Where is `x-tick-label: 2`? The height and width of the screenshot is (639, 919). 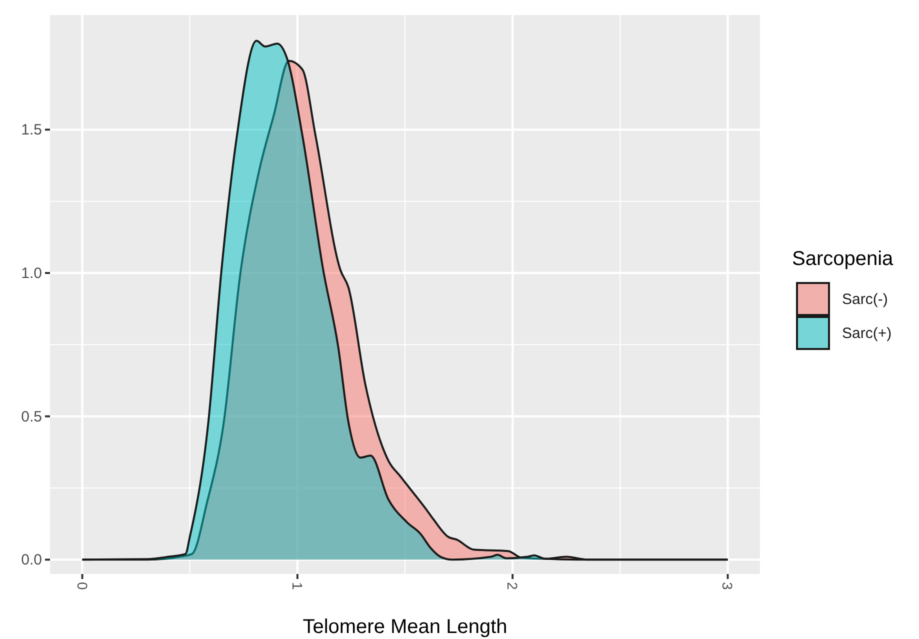 x-tick-label: 2 is located at coordinates (512, 586).